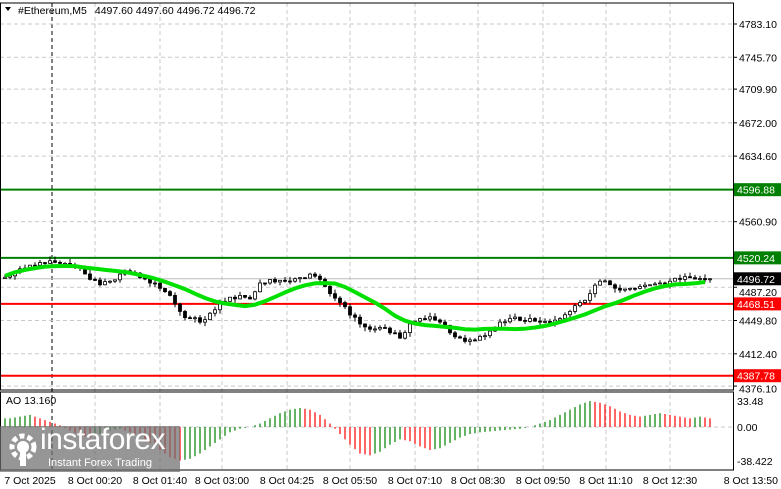  What do you see at coordinates (670, 481) in the screenshot?
I see `time-tick-label: 8 Oct 12:30` at bounding box center [670, 481].